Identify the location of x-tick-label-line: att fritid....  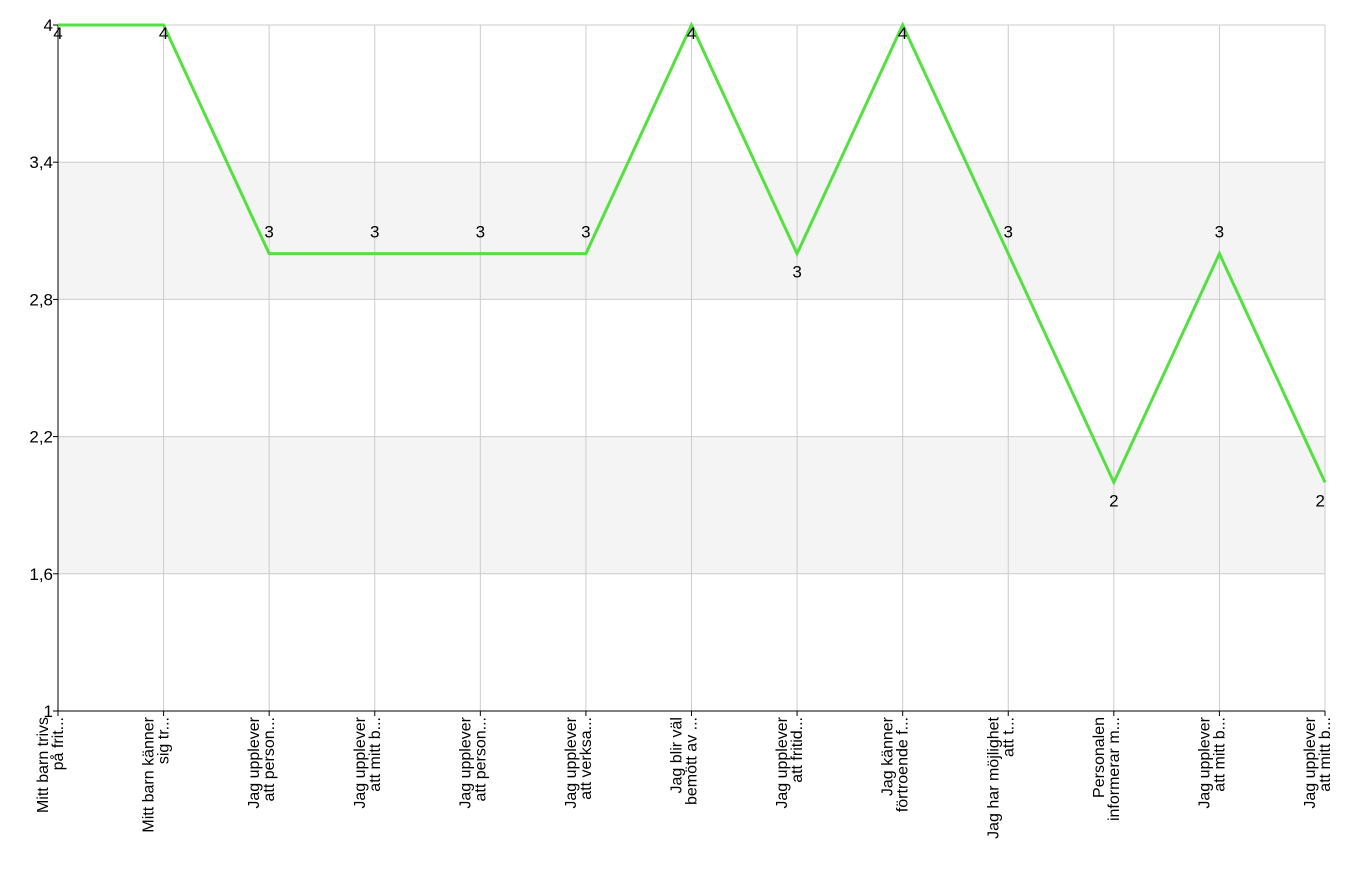
(797, 750).